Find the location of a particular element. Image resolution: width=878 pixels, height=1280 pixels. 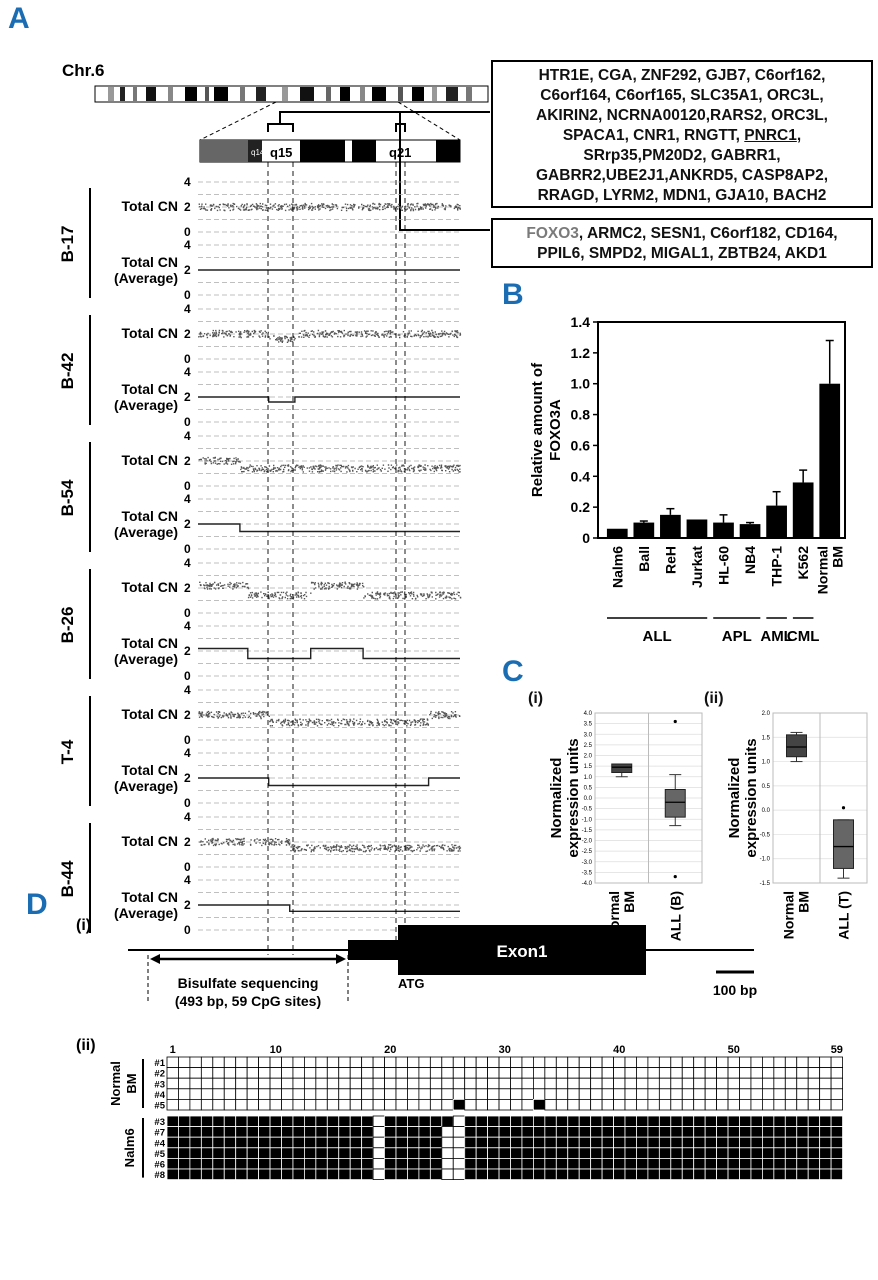

bisulfite-label-2: (493 bp, 59 CpG sites) is located at coordinates (248, 1001).